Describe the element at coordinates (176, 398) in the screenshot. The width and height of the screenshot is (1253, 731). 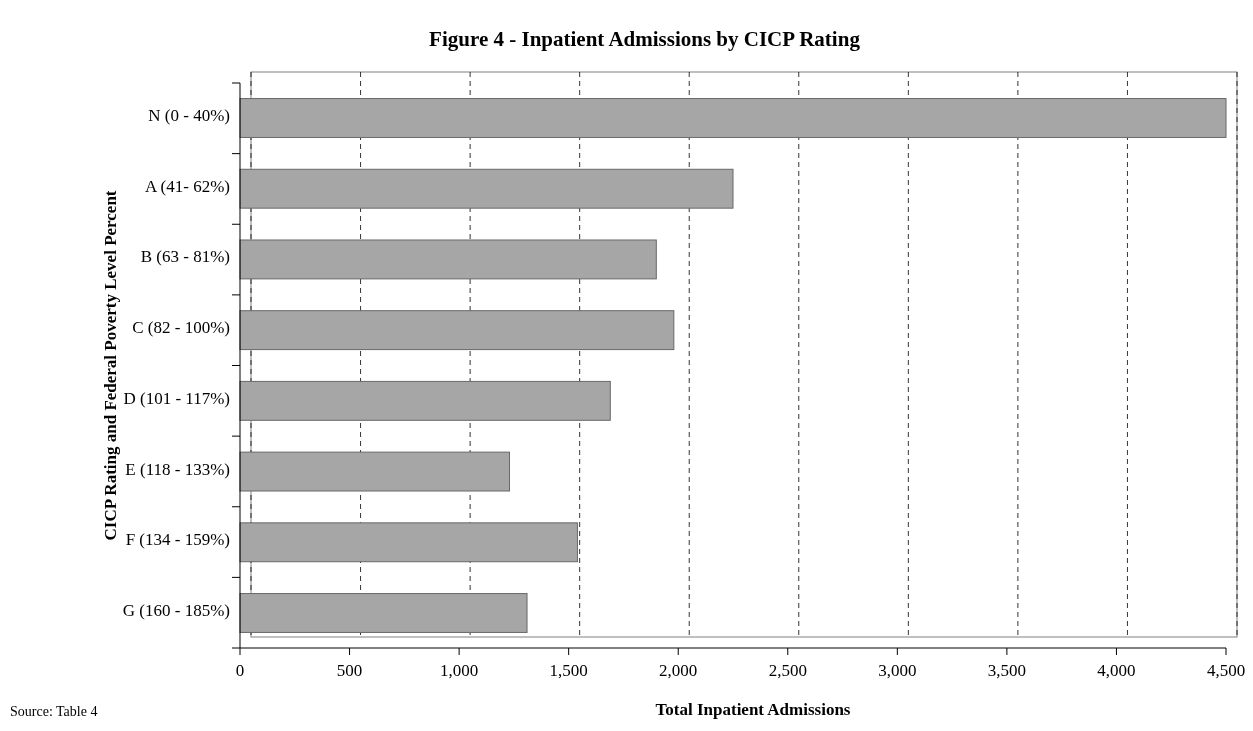
I see `y-tick-label: D (101 - 117%)` at that location.